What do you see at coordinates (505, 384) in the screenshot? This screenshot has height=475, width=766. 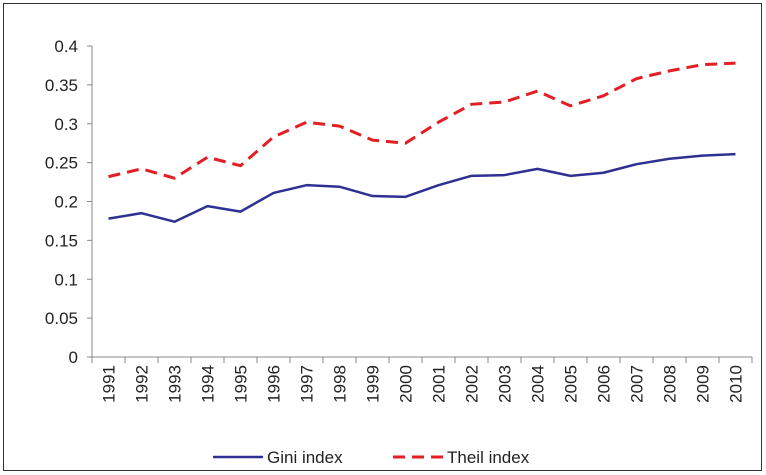 I see `x-tick-label: 2003` at bounding box center [505, 384].